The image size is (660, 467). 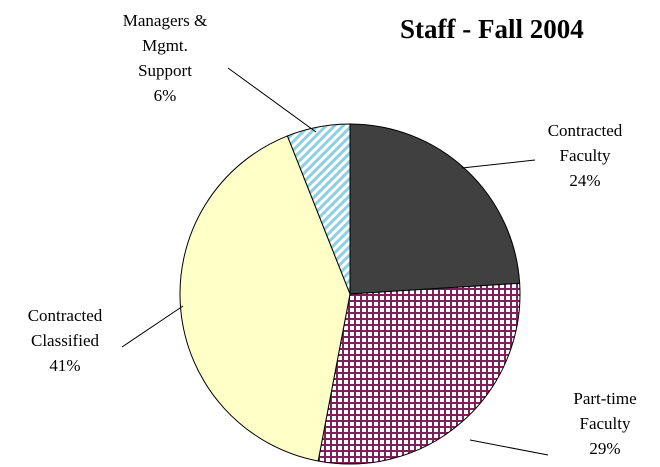 I want to click on category-label: Part-time Faculty, so click(x=605, y=411).